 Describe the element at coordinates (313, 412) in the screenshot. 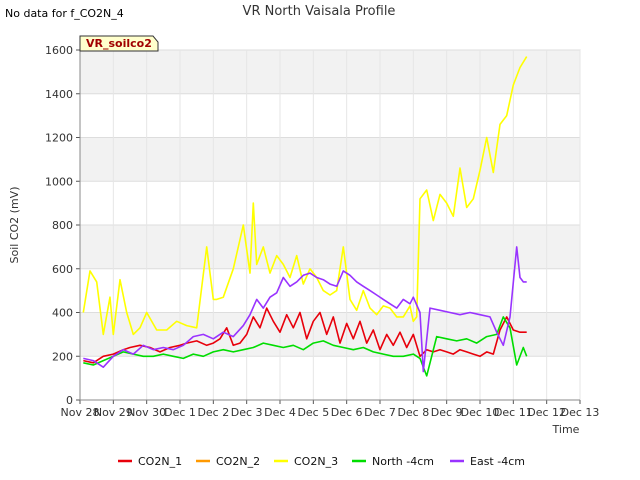

I see `x-tick-label: Dec 5` at that location.